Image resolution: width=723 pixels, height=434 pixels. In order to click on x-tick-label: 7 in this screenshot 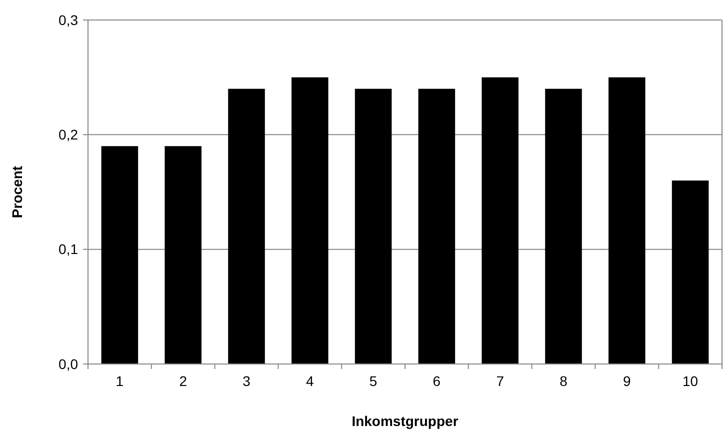, I will do `click(500, 381)`.